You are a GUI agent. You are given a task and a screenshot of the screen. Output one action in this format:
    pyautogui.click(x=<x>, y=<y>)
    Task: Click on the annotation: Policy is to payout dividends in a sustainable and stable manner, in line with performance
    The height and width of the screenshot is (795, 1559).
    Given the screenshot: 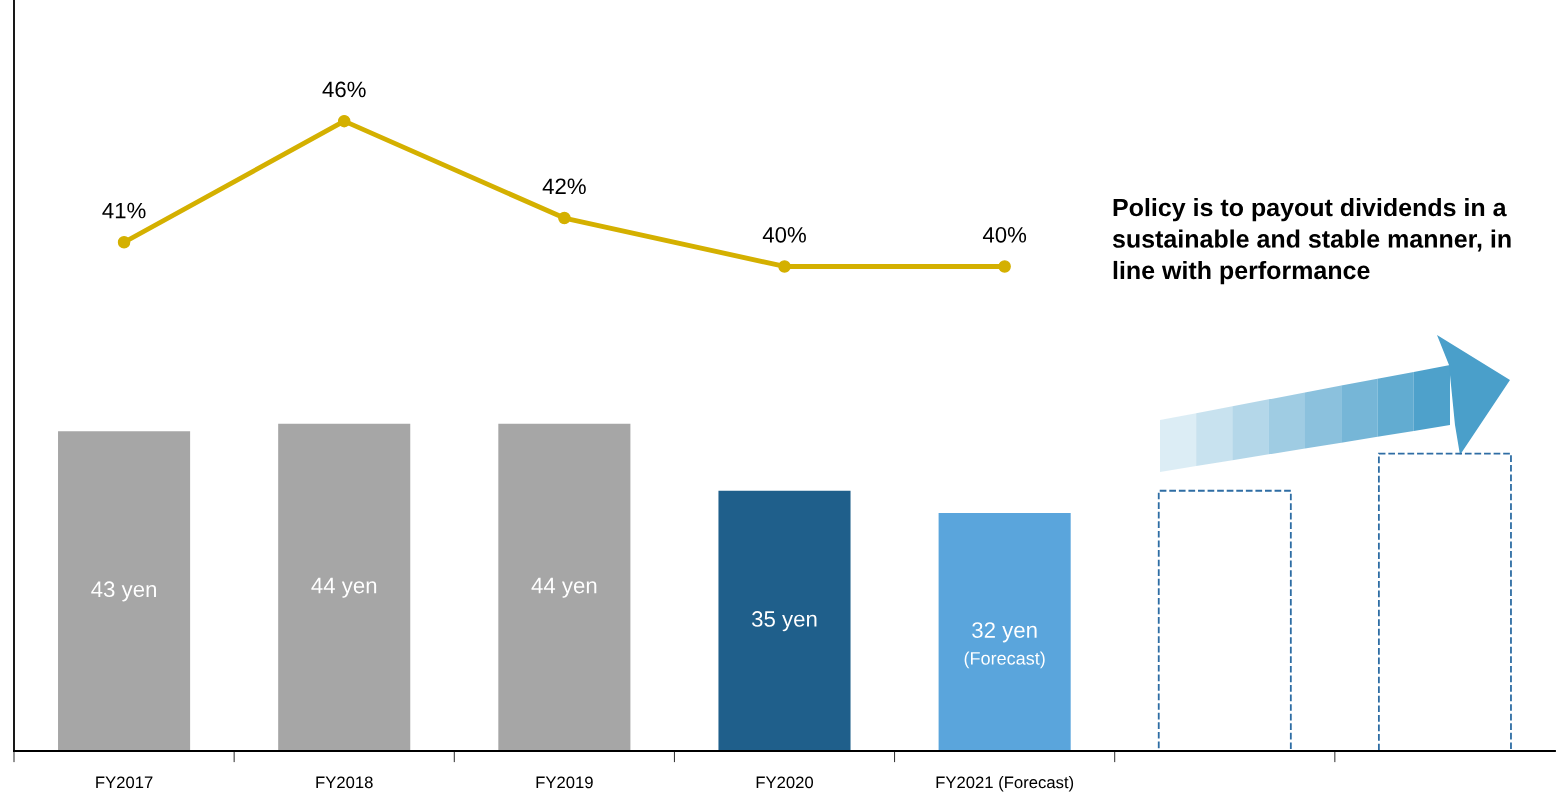 What is the action you would take?
    pyautogui.click(x=1311, y=241)
    